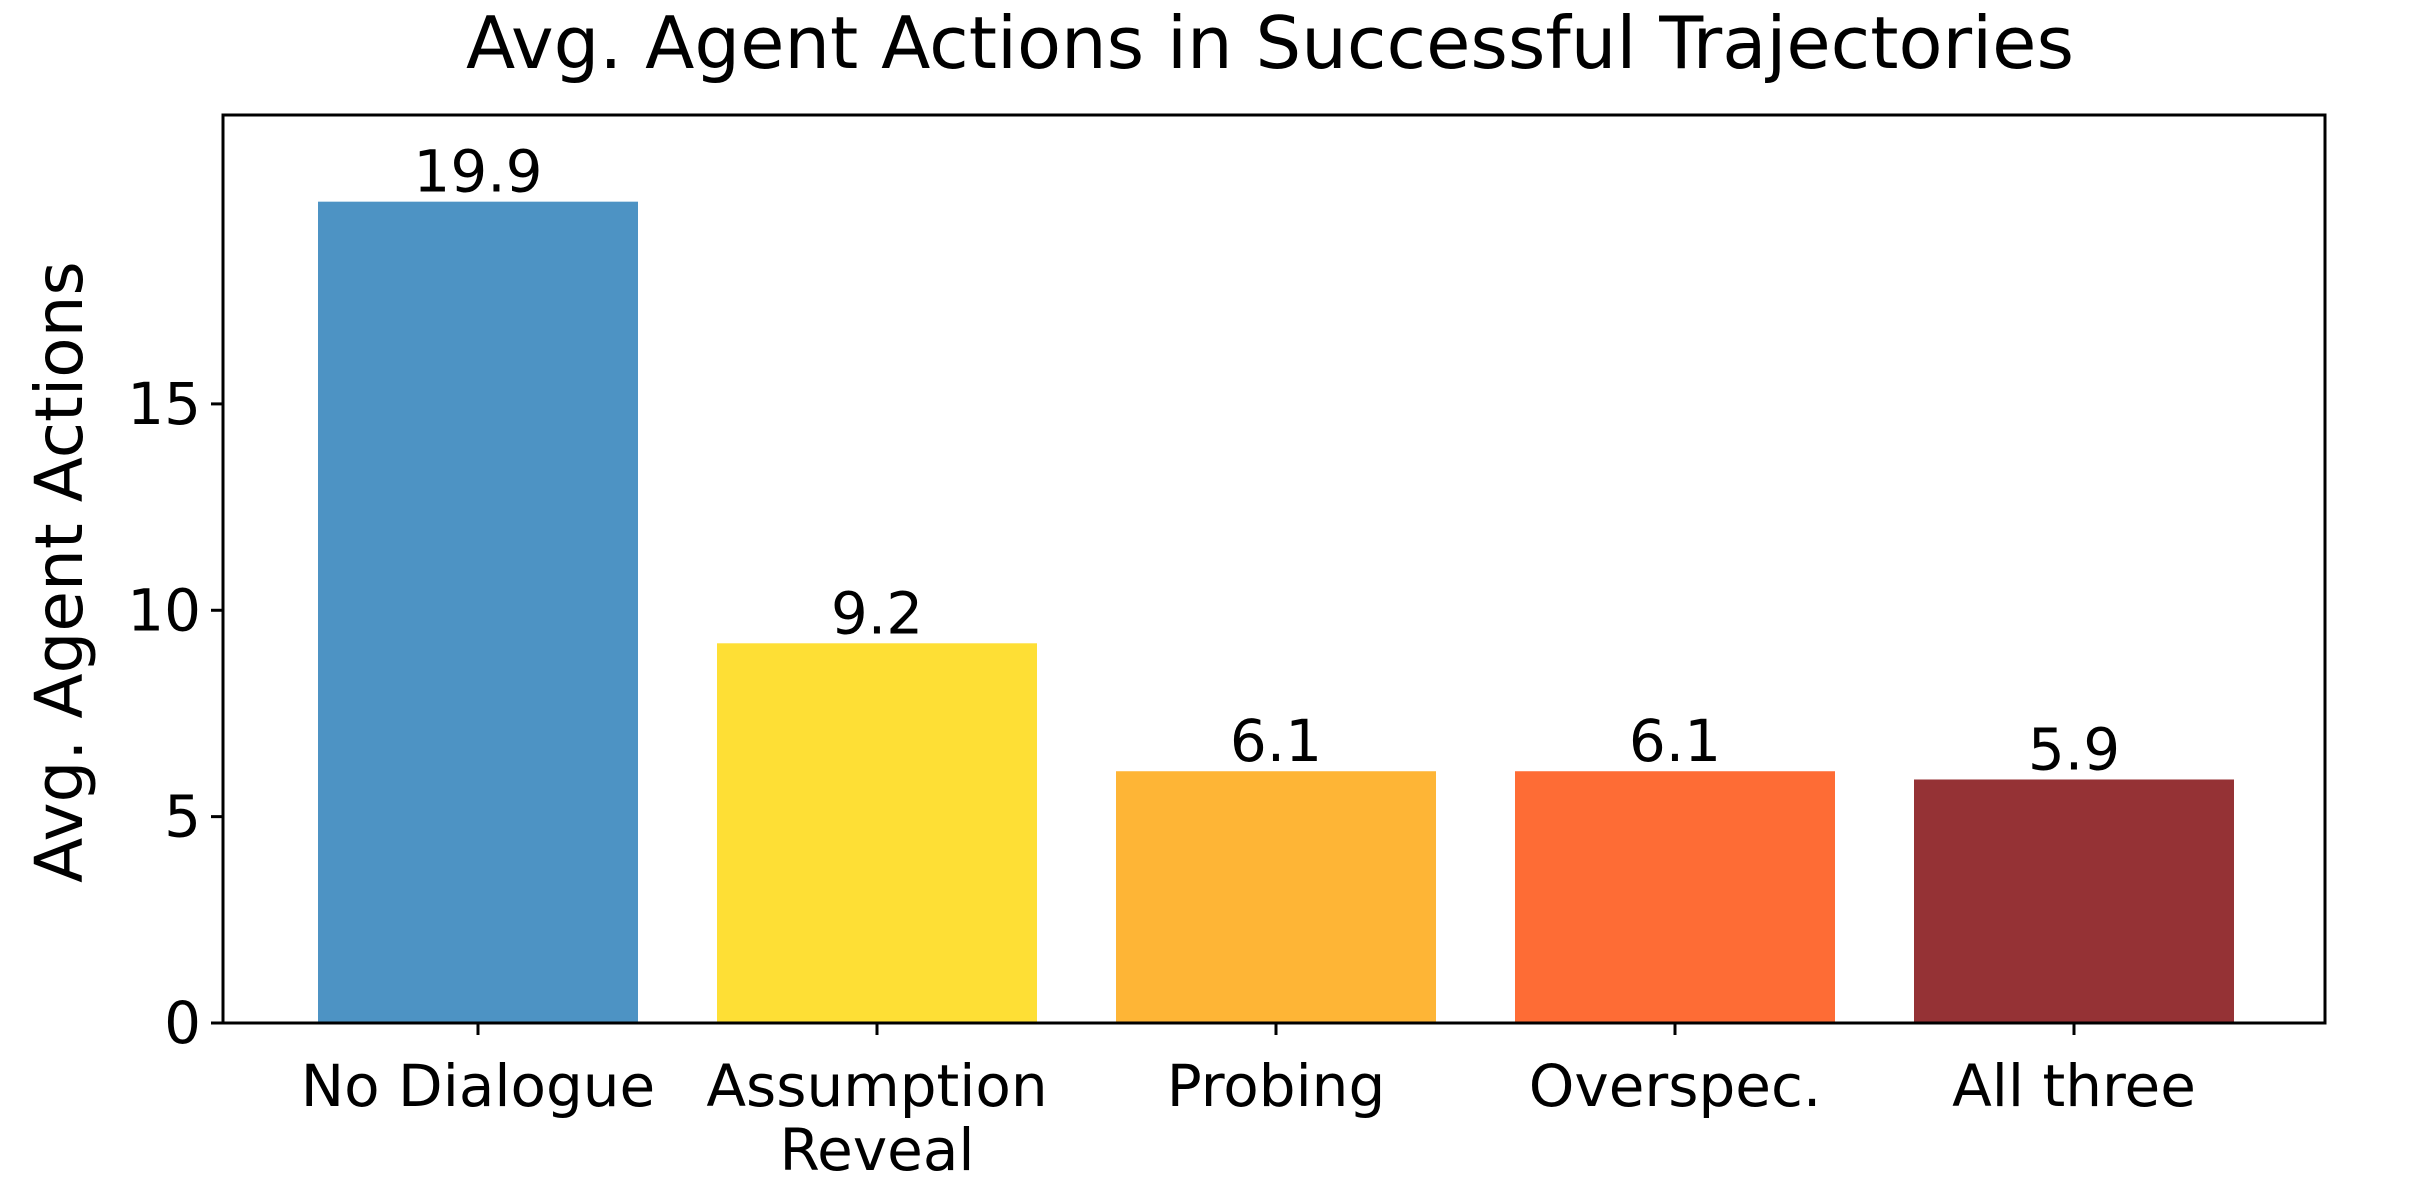  What do you see at coordinates (182, 1023) in the screenshot?
I see `y-tick-label-0: 0` at bounding box center [182, 1023].